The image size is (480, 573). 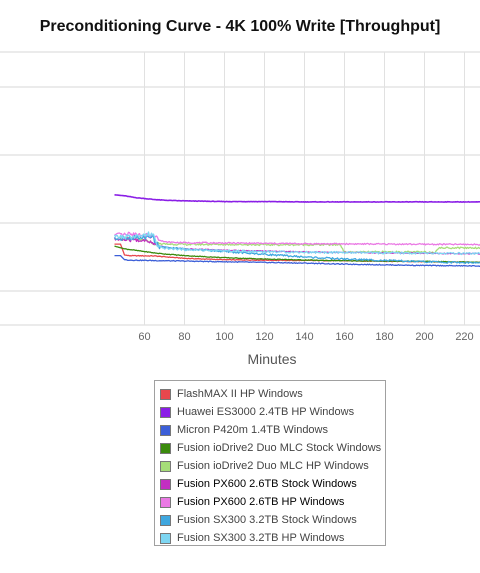 I want to click on legend-item: Fusion PX600 2.6TB HP Windows, so click(x=272, y=502).